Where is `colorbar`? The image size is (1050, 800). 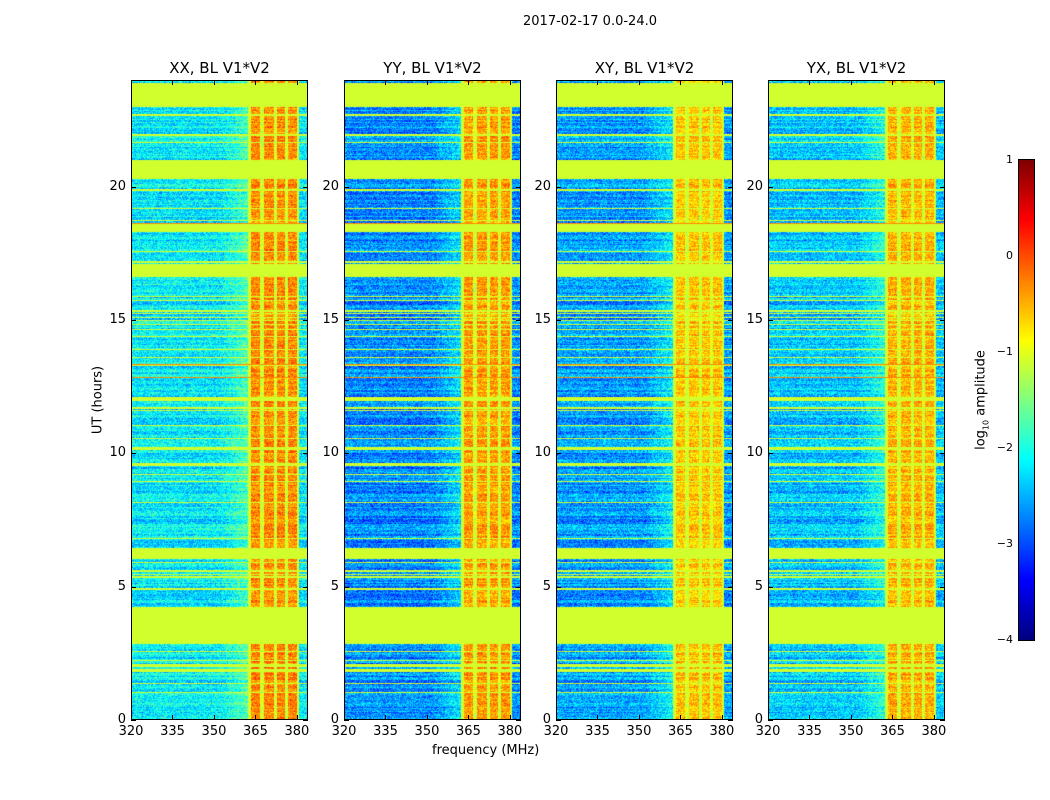 colorbar is located at coordinates (1026, 400).